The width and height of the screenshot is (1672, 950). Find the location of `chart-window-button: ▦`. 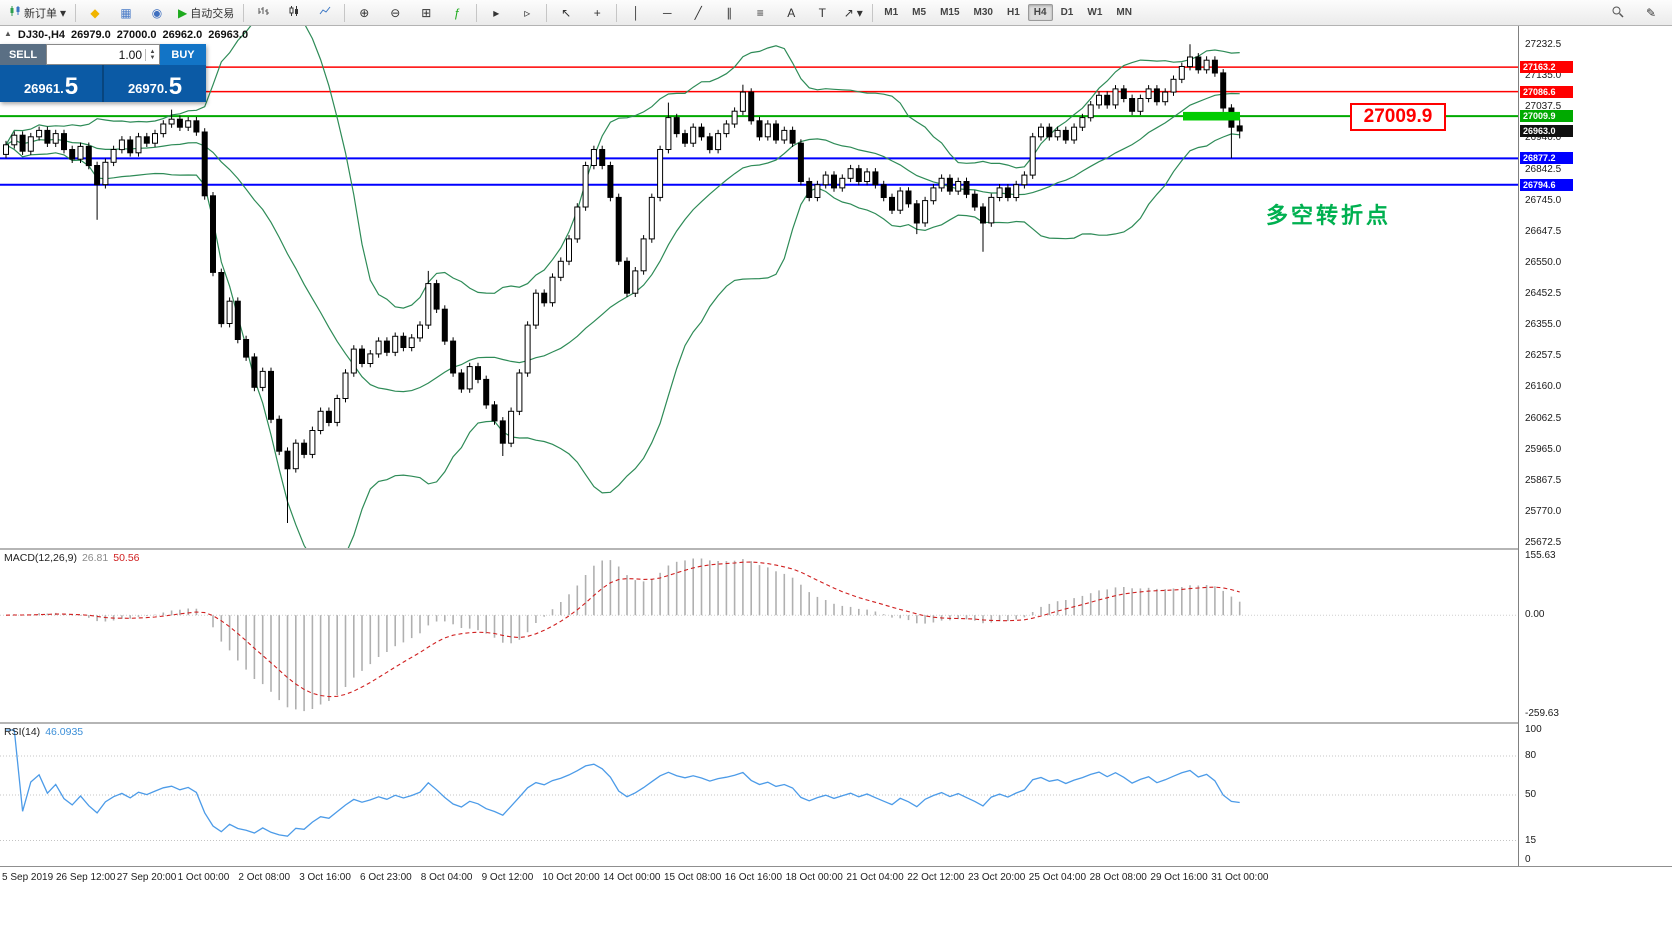

chart-window-button: ▦ is located at coordinates (126, 13).